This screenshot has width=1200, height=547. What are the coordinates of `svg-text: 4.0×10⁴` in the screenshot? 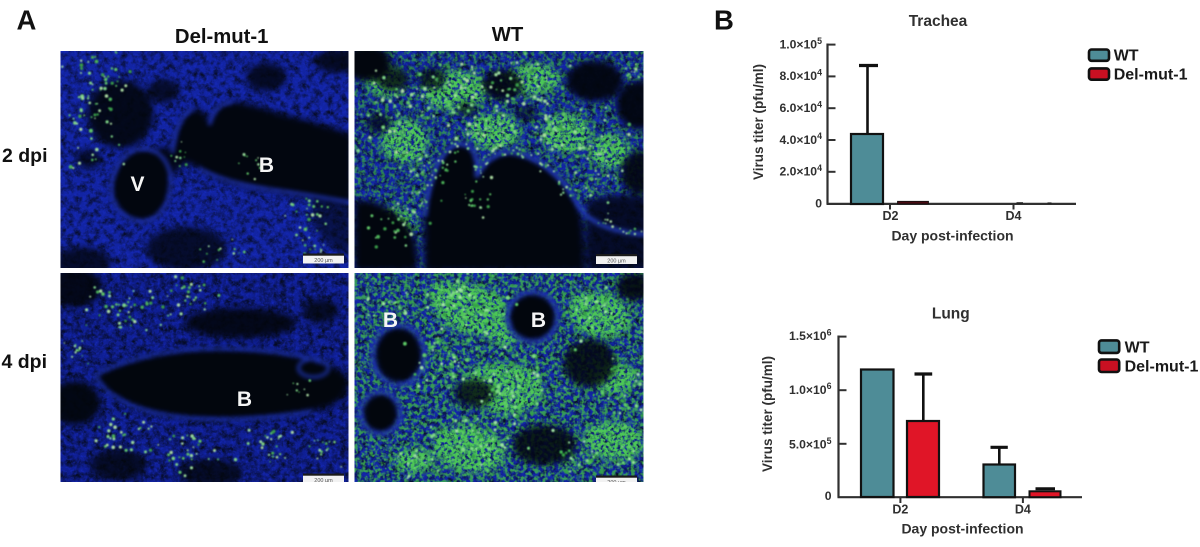 It's located at (800, 139).